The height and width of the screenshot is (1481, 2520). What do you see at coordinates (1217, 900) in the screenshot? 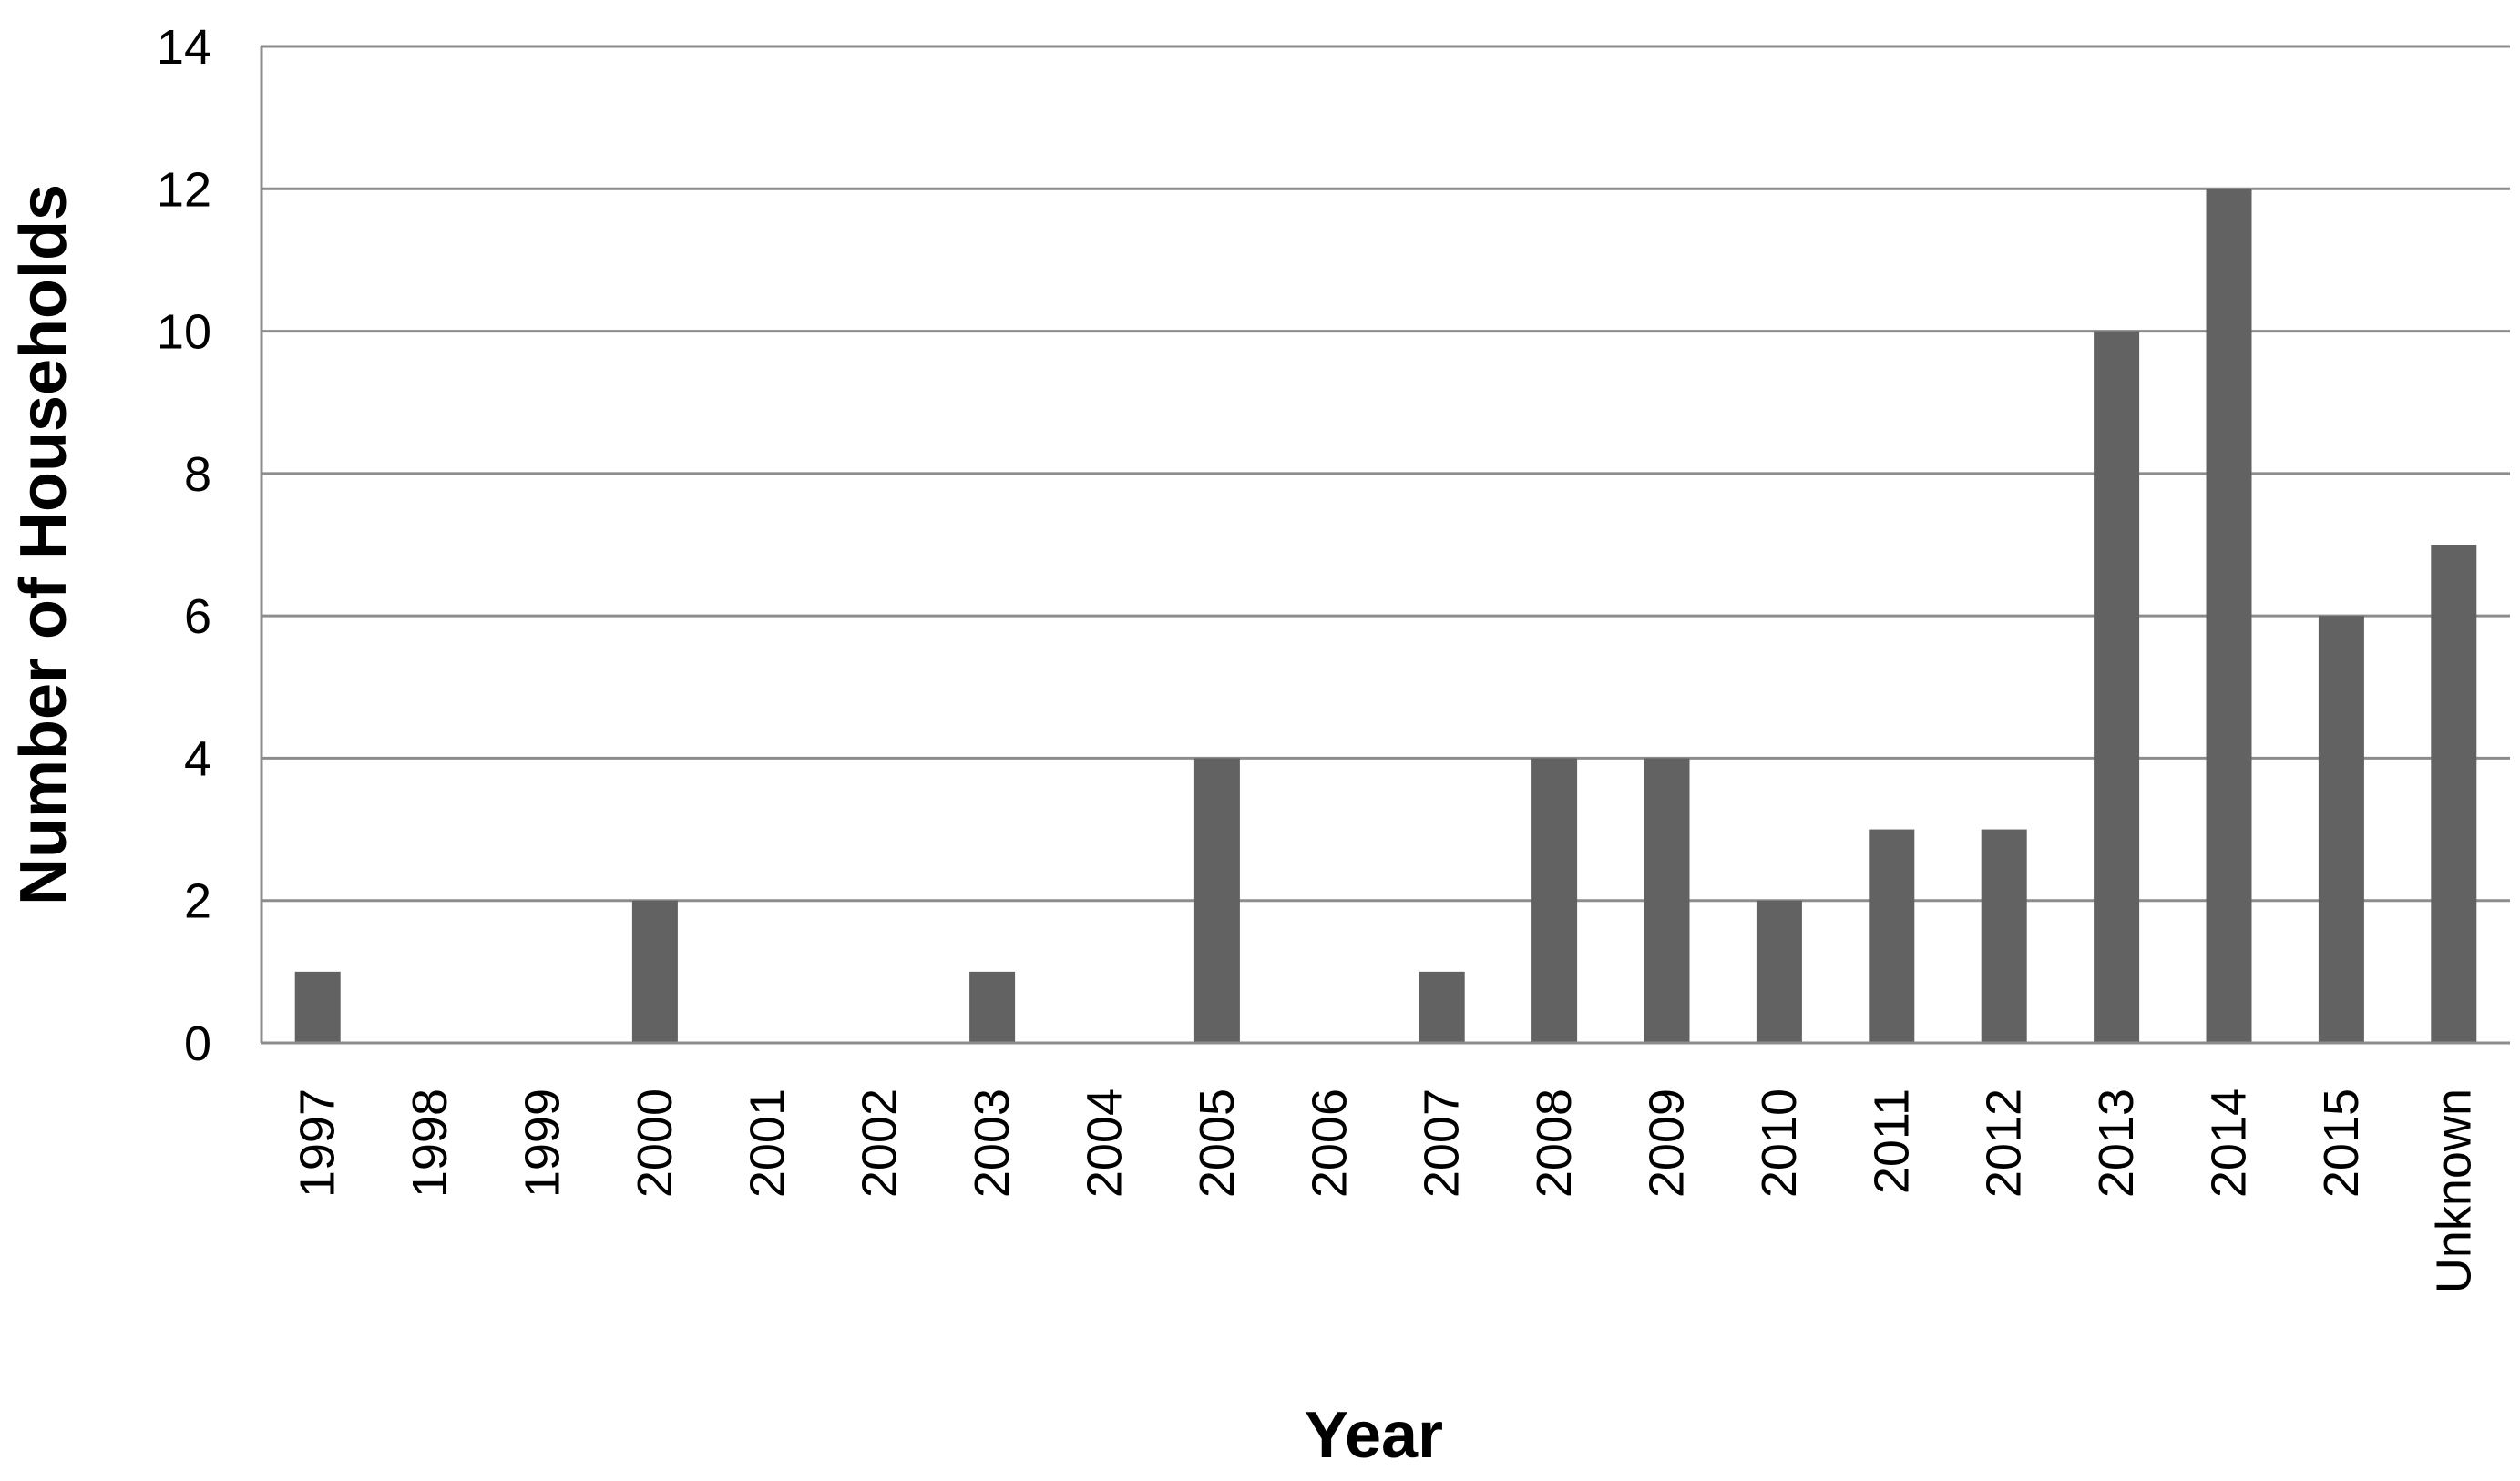
I see `bar-2005` at bounding box center [1217, 900].